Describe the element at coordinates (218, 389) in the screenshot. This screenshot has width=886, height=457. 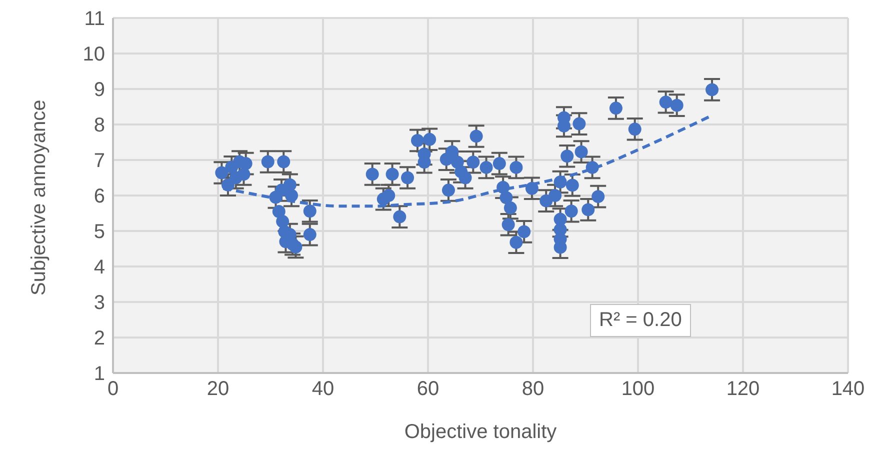
I see `x-tick-label: 20` at that location.